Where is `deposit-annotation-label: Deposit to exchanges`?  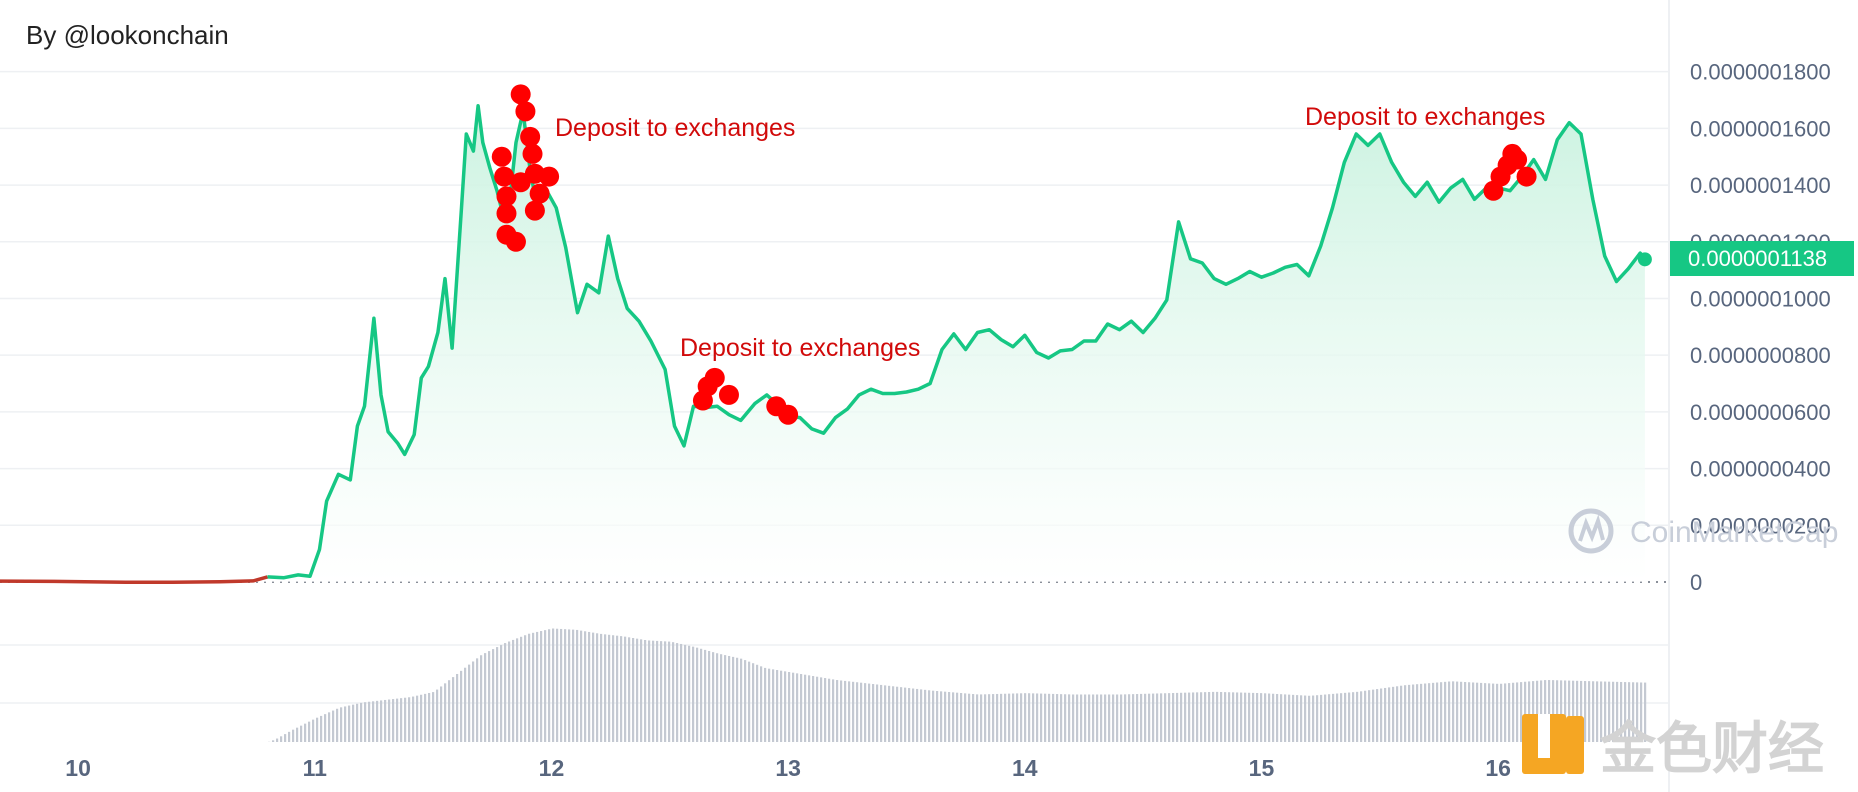 deposit-annotation-label: Deposit to exchanges is located at coordinates (800, 348).